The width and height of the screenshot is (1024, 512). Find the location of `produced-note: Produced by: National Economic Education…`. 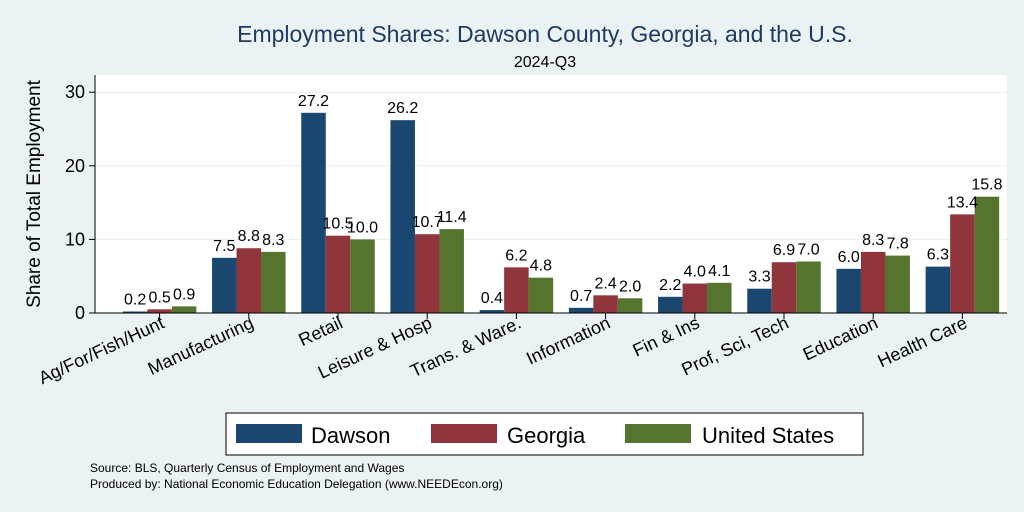

produced-note: Produced by: National Economic Education… is located at coordinates (296, 484).